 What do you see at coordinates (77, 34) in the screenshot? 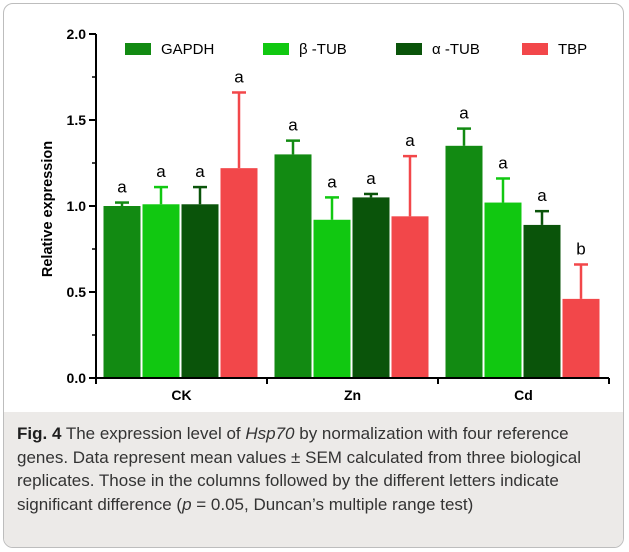
I see `y-tick-label: 2.0` at bounding box center [77, 34].